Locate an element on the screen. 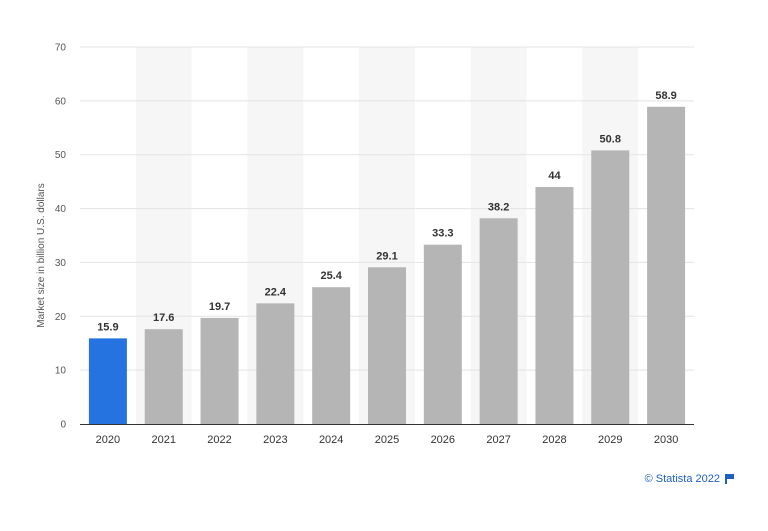  x-tick-label: 2025 is located at coordinates (387, 440).